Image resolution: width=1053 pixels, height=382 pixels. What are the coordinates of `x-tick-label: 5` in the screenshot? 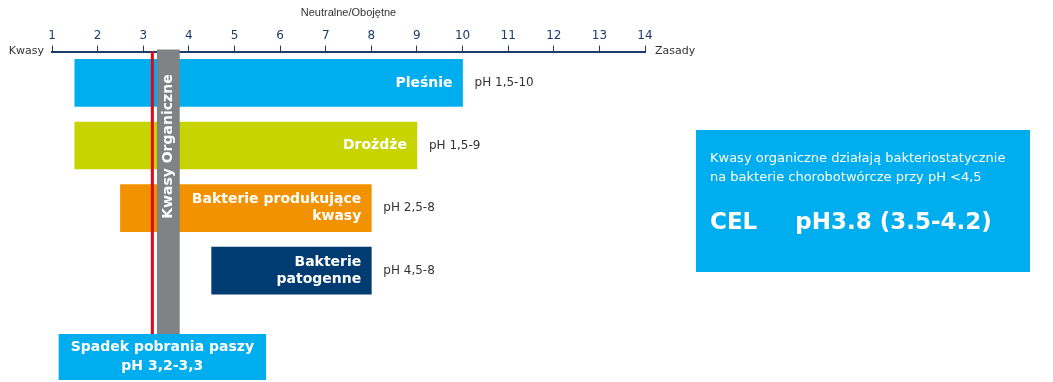 It's located at (234, 34).